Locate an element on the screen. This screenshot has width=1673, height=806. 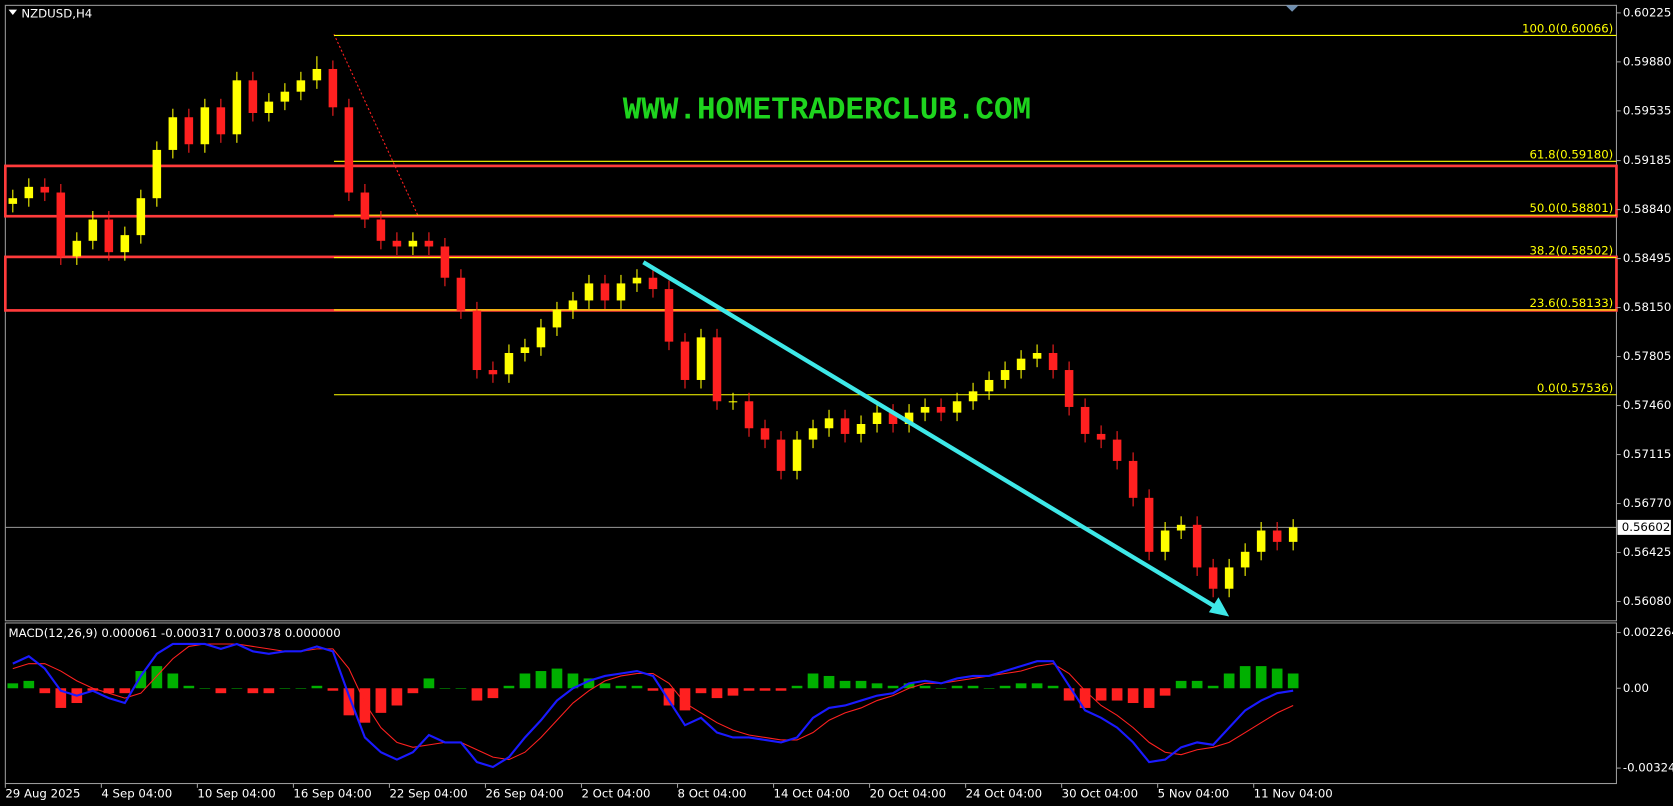
x-tick-label: 11 Nov 04:00 is located at coordinates (1293, 794).